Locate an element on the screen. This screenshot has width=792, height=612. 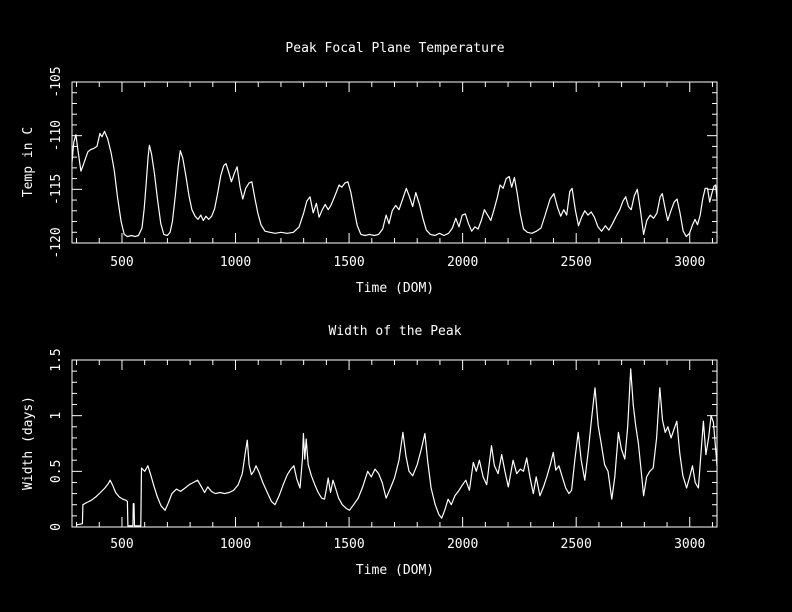
y-tick-label: -105 is located at coordinates (56, 81).